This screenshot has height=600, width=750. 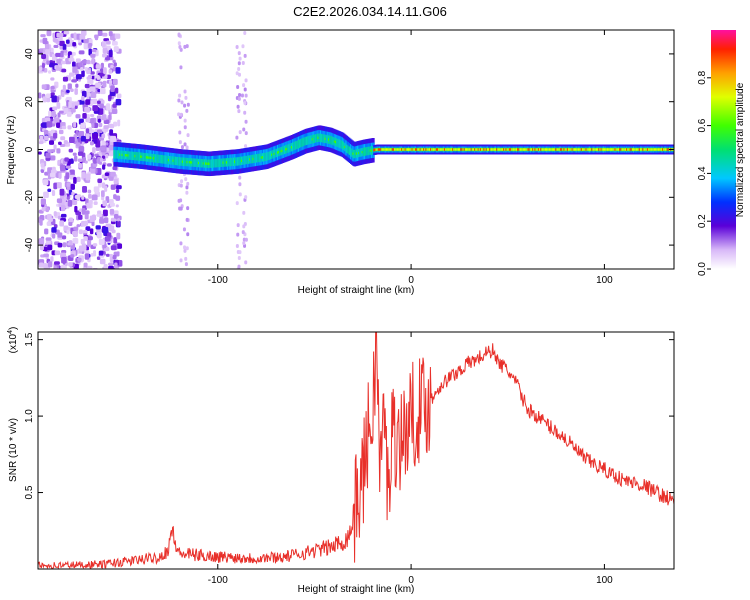 I want to click on colorbar-tick-label: 0.4, so click(x=702, y=173).